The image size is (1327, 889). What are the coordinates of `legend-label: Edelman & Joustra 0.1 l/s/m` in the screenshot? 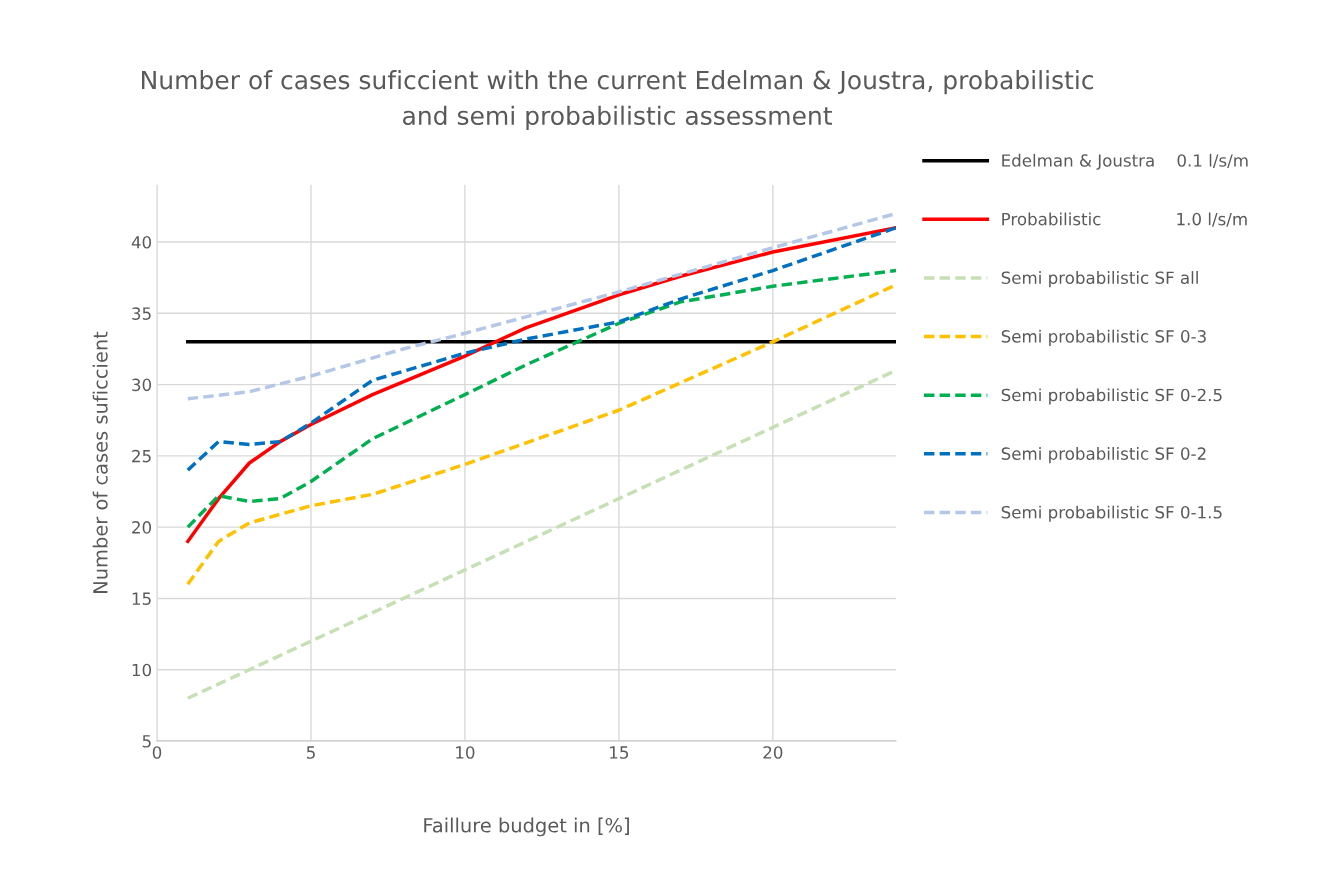 It's located at (1125, 161).